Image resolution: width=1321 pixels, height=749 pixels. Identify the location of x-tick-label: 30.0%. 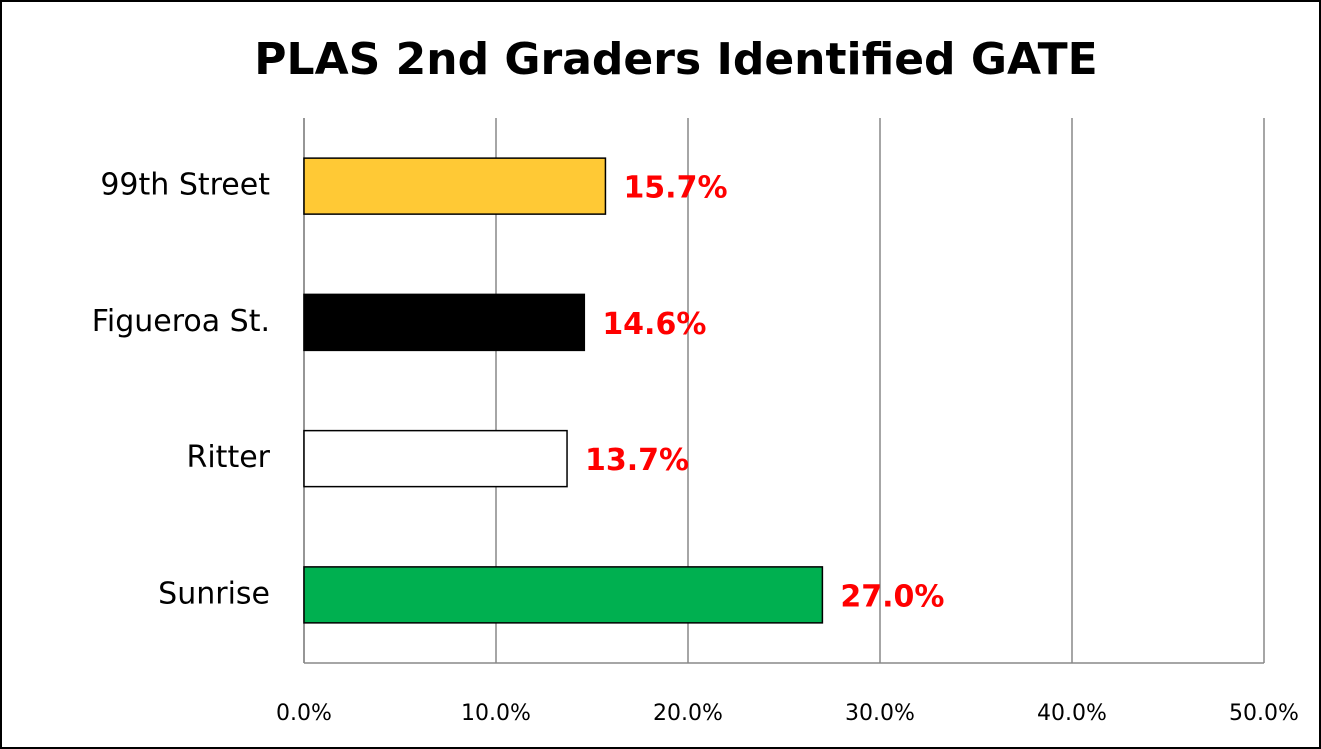
(880, 713).